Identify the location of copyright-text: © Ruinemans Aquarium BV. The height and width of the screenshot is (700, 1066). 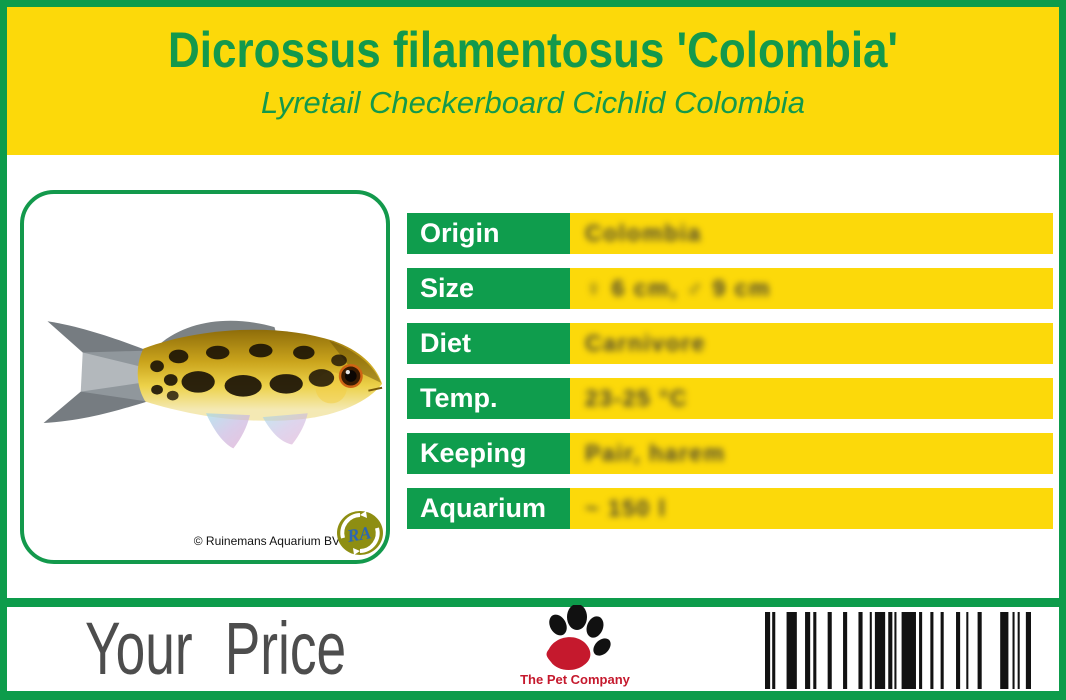
(266, 541).